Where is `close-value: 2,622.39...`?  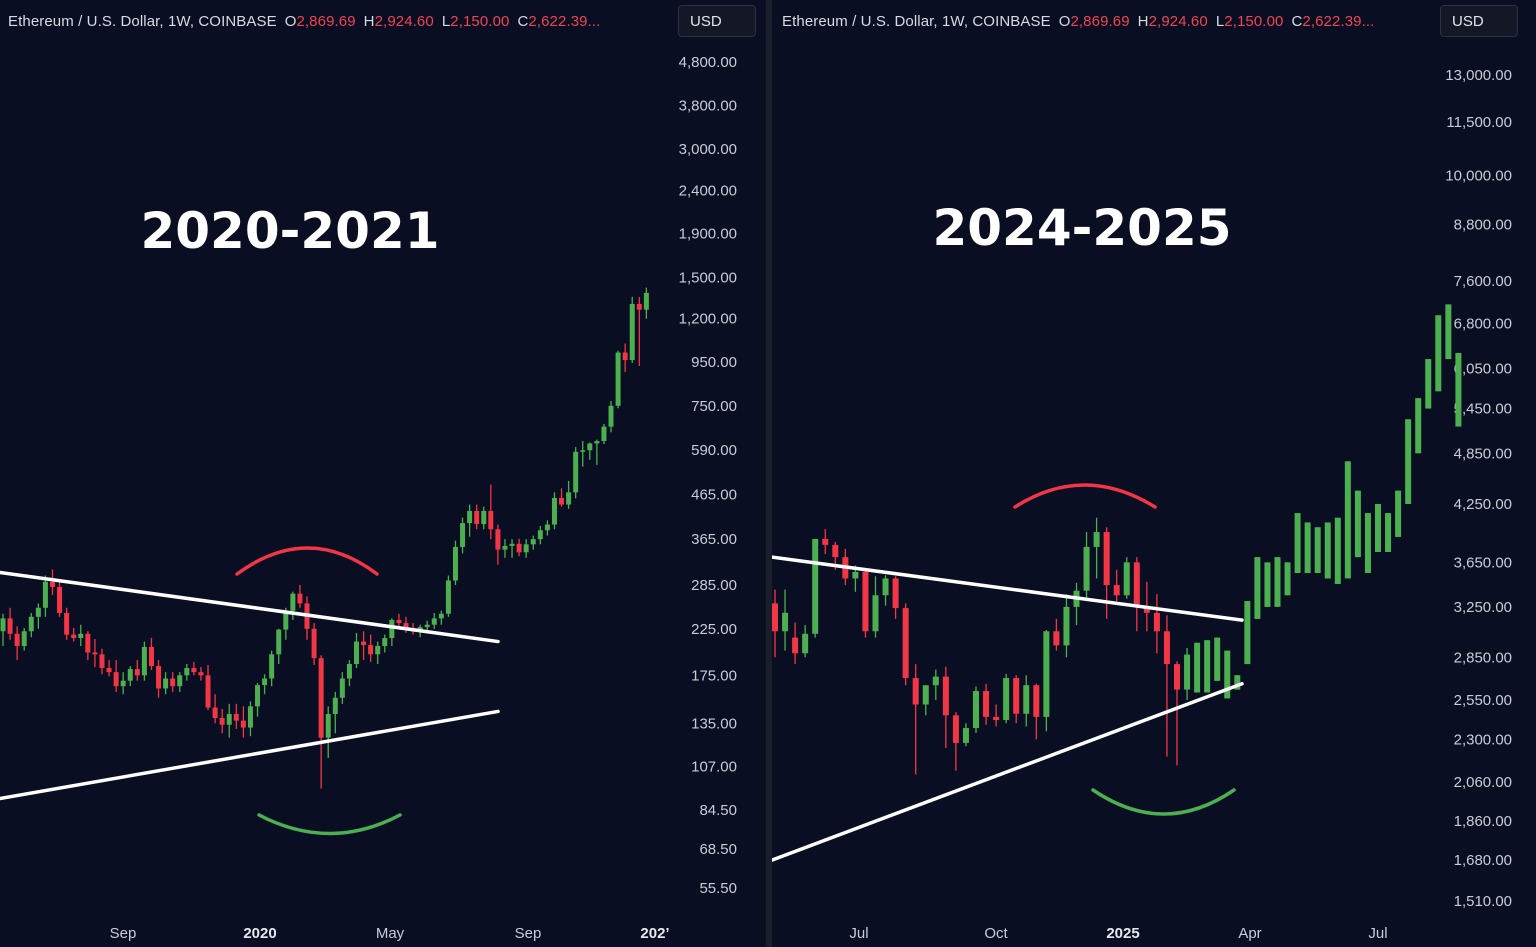 close-value: 2,622.39... is located at coordinates (564, 21).